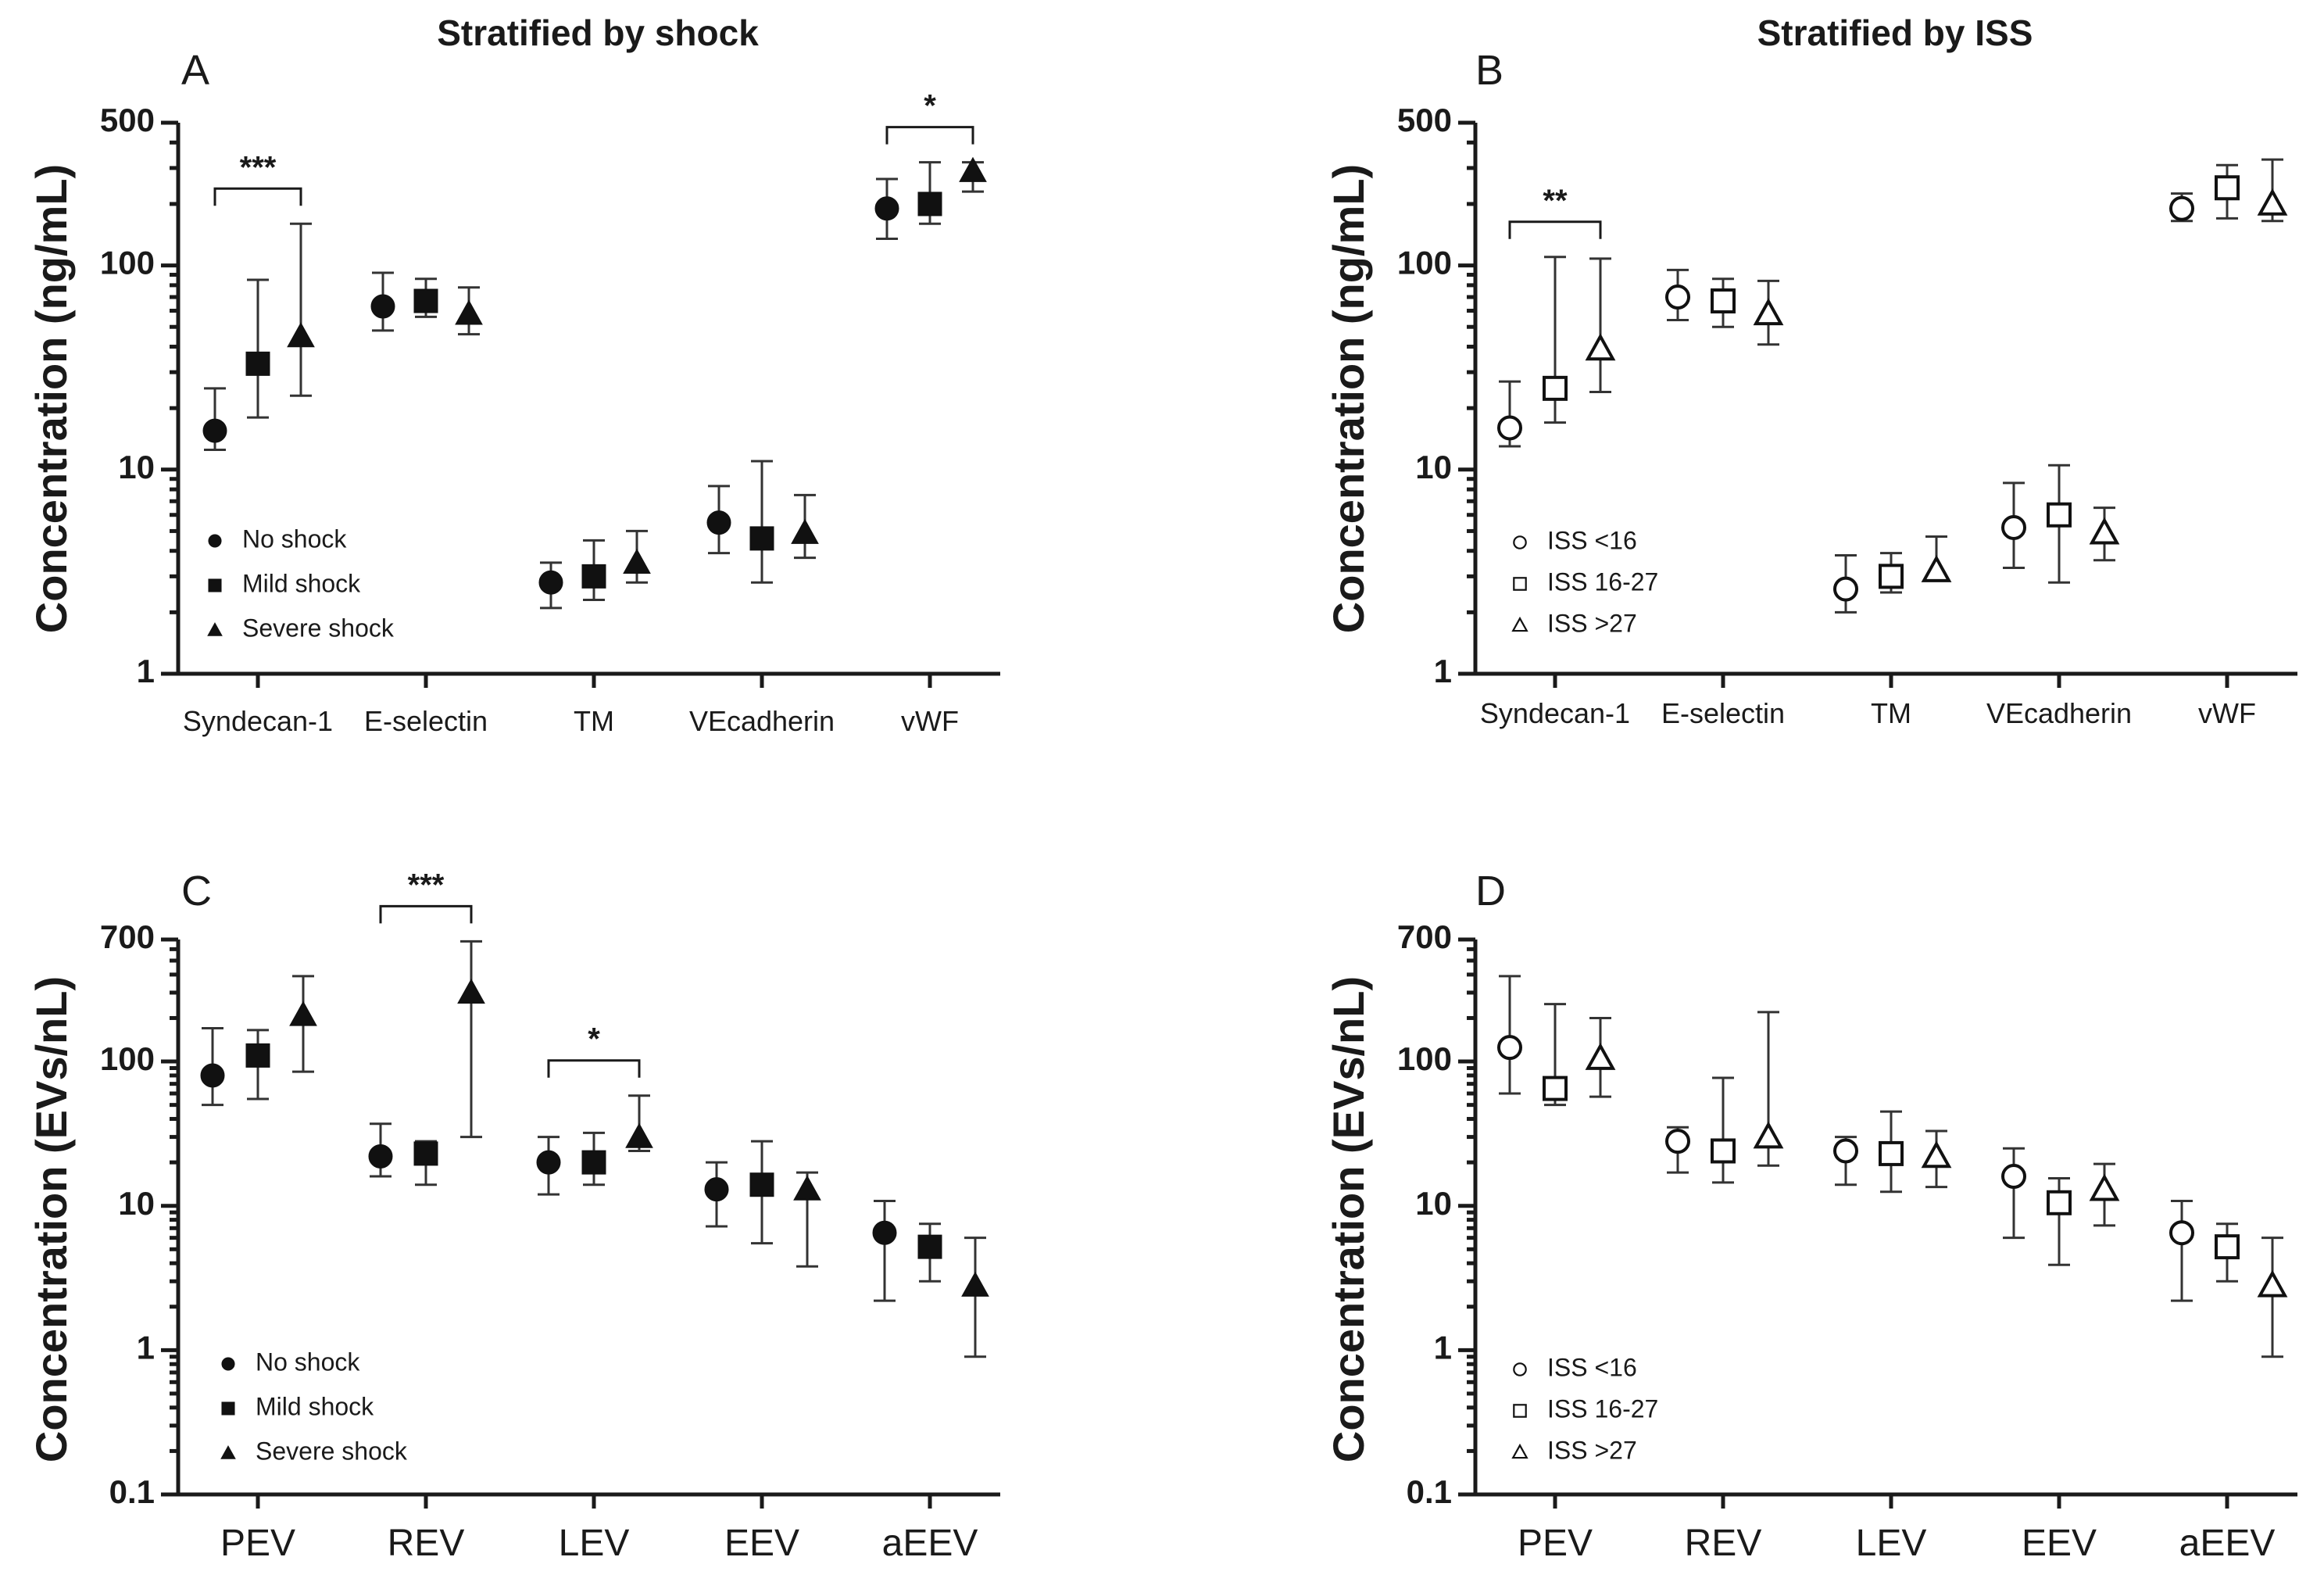 The height and width of the screenshot is (1582, 2324). I want to click on x-tick-label: TM, so click(1891, 713).